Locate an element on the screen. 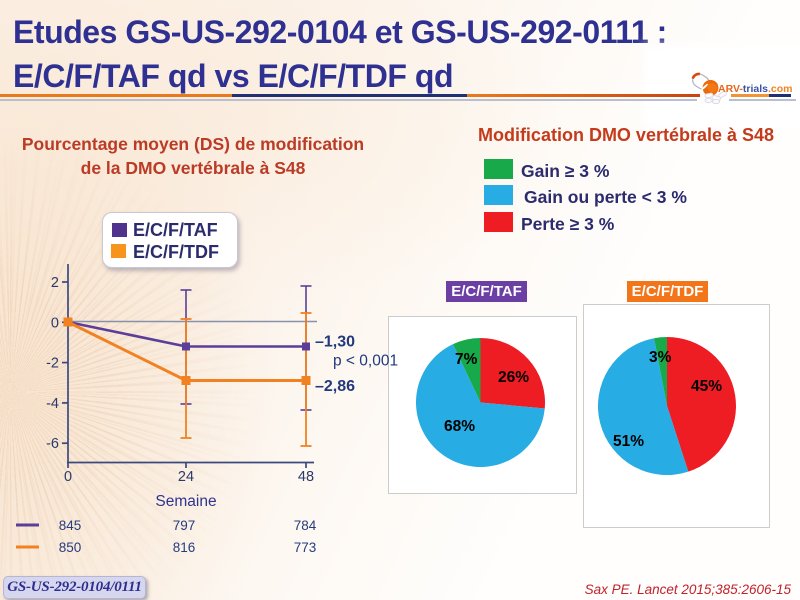 This screenshot has width=800, height=600. svg-text: 784 is located at coordinates (305, 525).